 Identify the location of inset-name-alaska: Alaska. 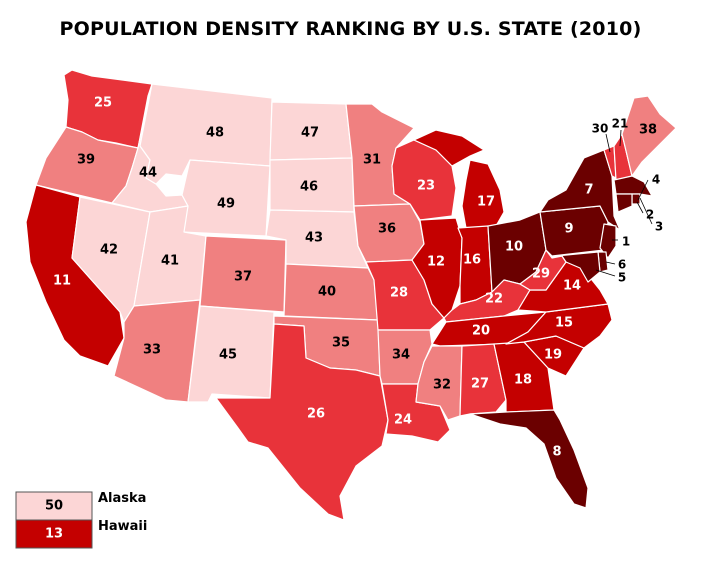
(122, 498).